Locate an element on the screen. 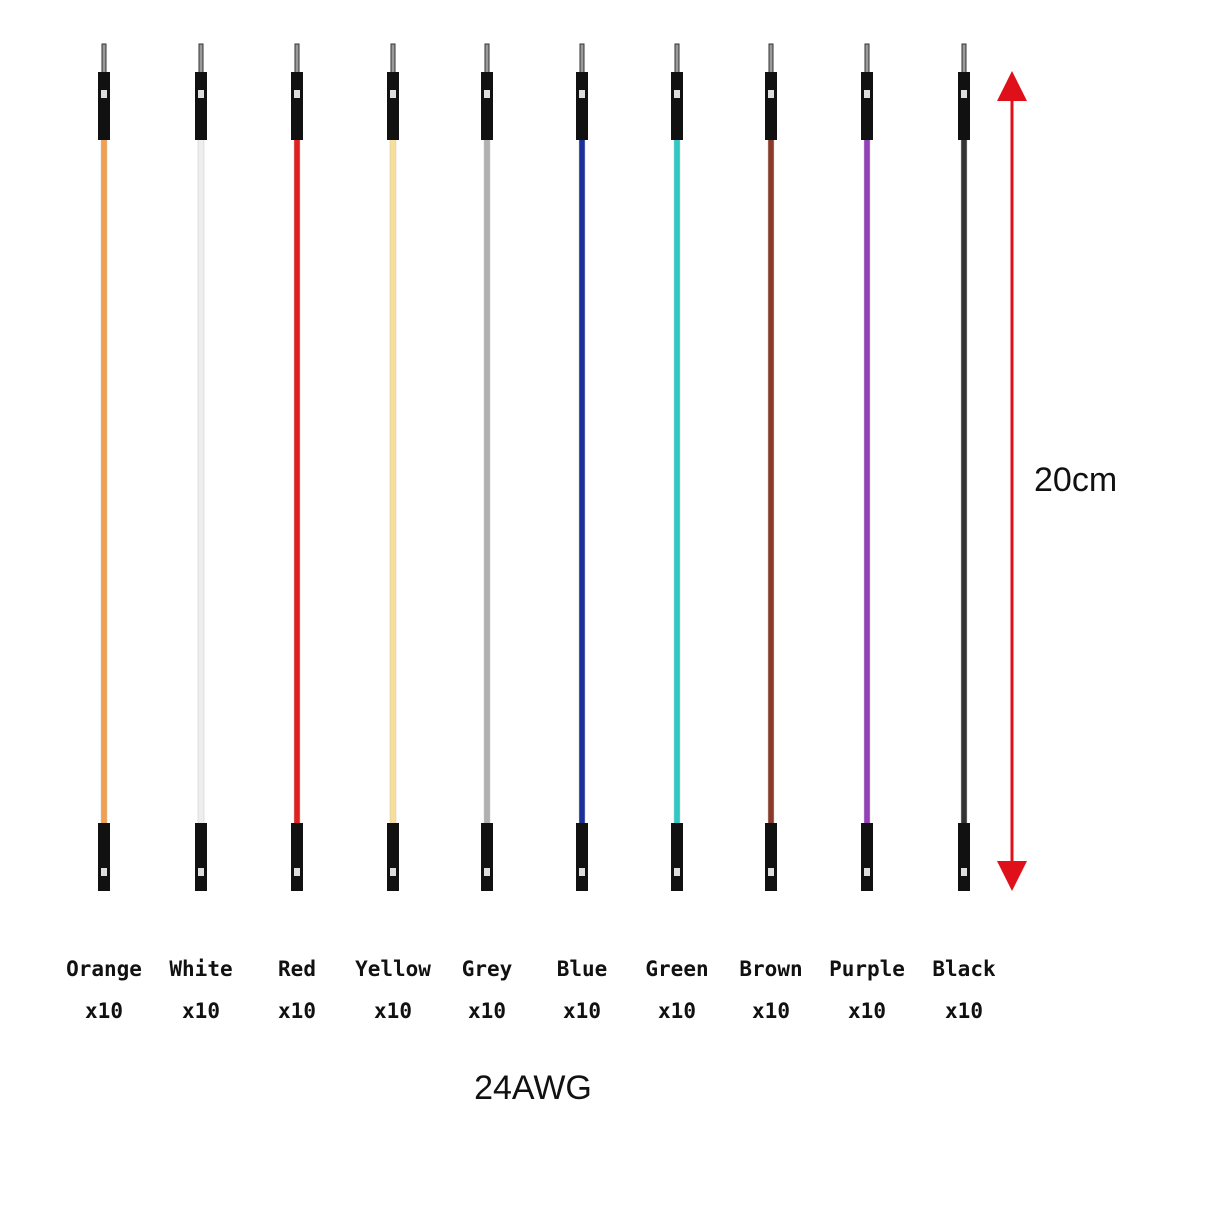 The width and height of the screenshot is (1220, 1224). wire-color-label: Yellow is located at coordinates (393, 969).